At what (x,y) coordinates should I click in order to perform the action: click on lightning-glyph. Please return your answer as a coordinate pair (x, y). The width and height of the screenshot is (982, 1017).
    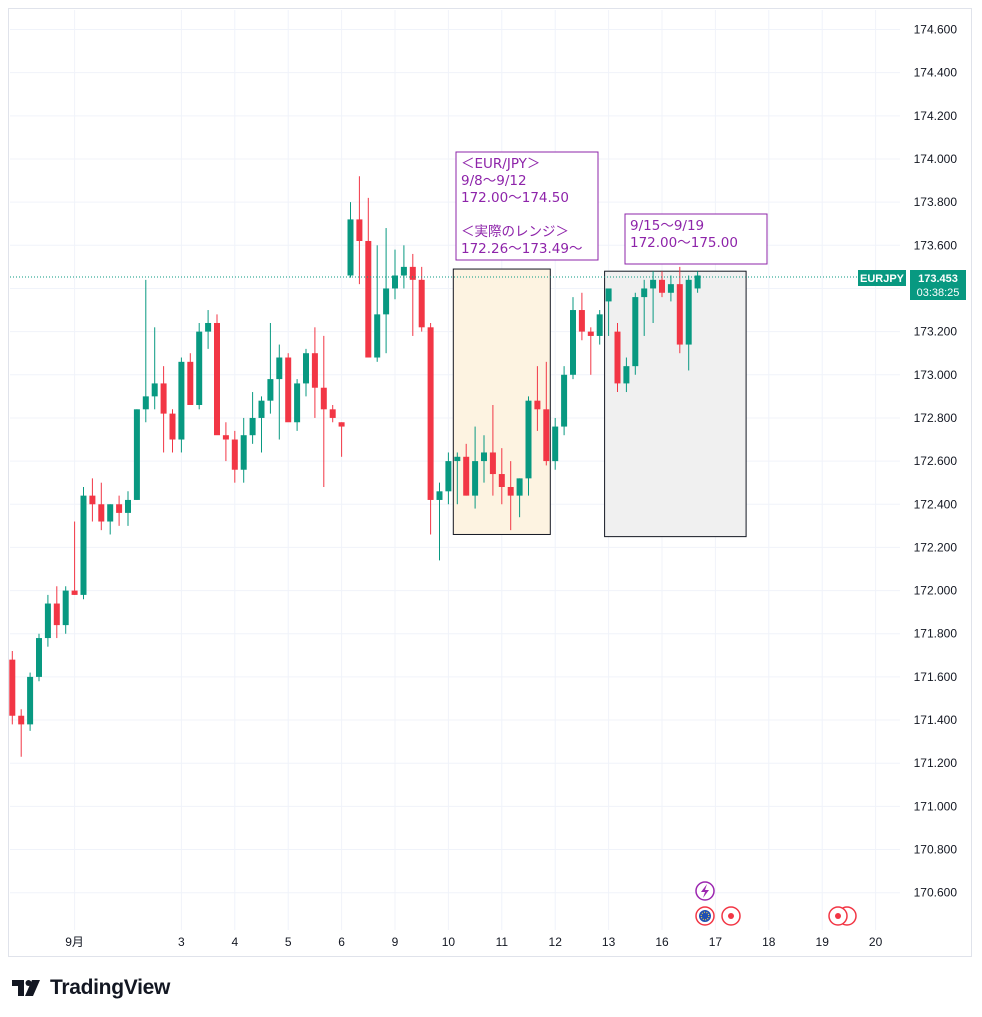
    Looking at the image, I should click on (705, 891).